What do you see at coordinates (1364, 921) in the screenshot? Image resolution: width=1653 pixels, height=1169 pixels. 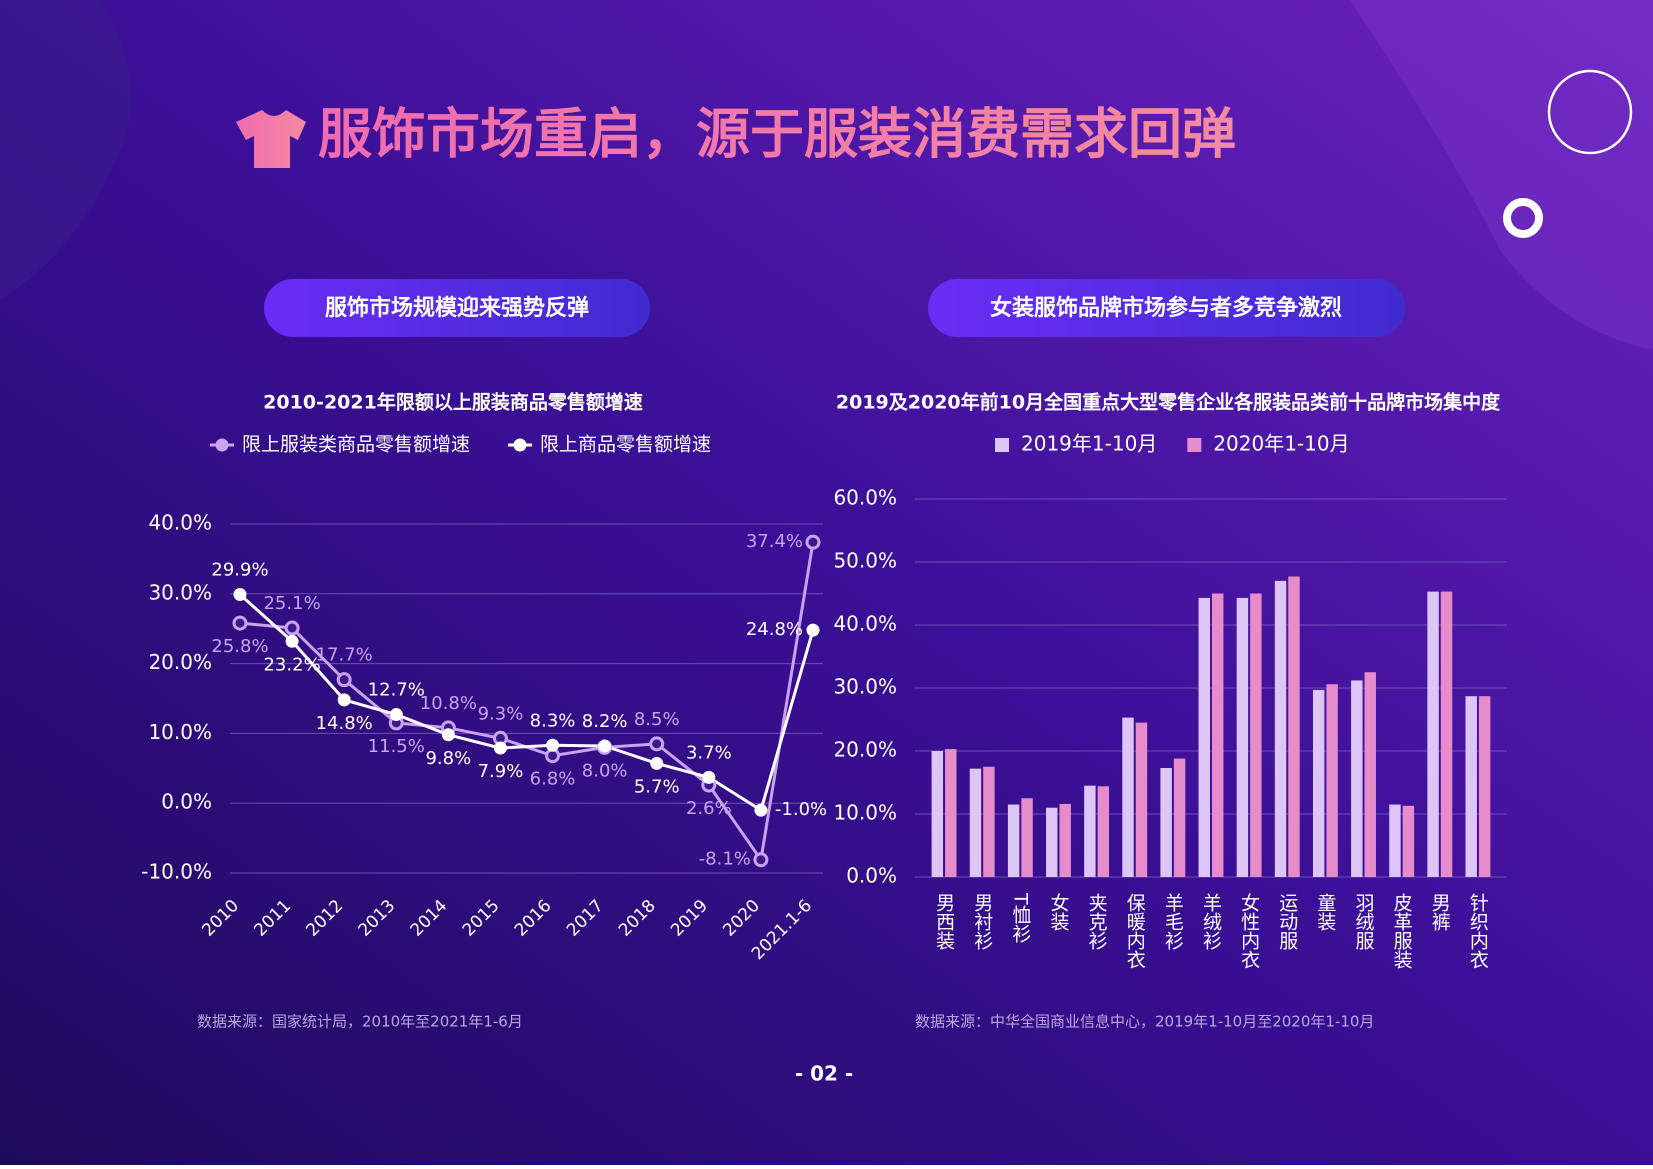 I see `x-tick-label: 羽绒服` at bounding box center [1364, 921].